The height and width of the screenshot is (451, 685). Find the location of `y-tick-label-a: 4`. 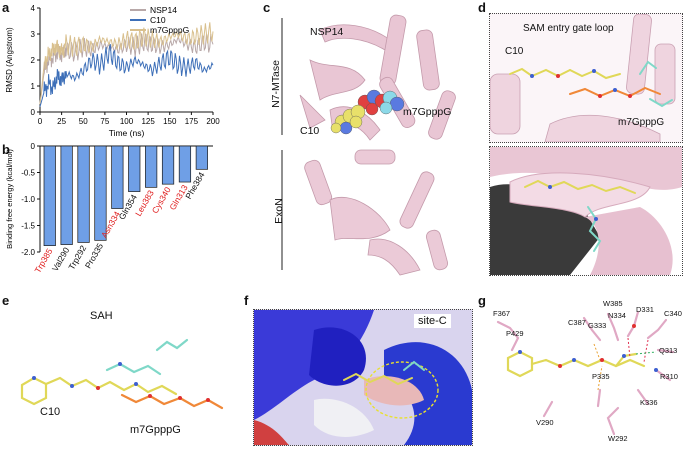

y-tick-label-a: 4 is located at coordinates (33, 8).